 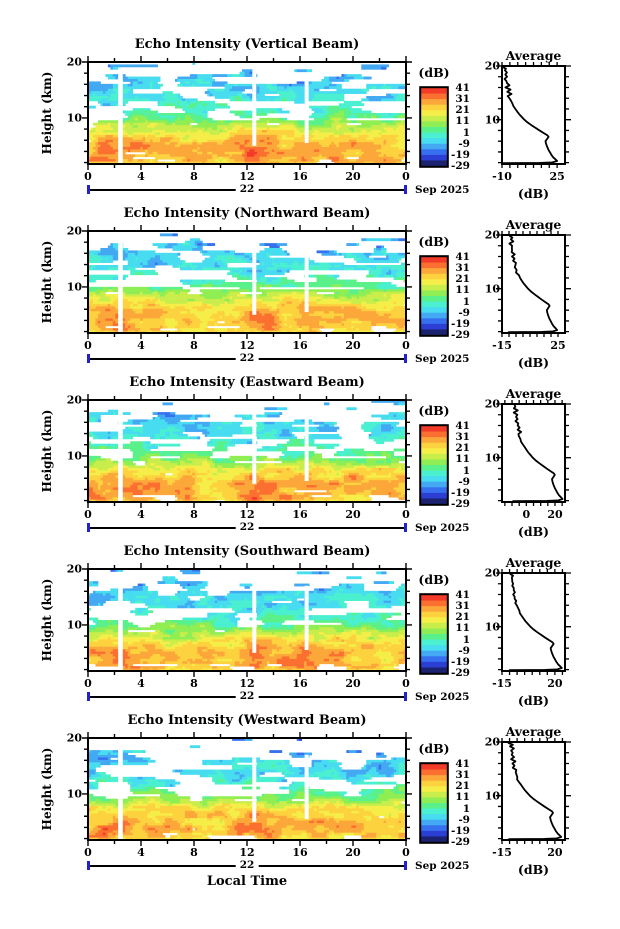 What do you see at coordinates (534, 453) in the screenshot?
I see `average-canvas-eastward` at bounding box center [534, 453].